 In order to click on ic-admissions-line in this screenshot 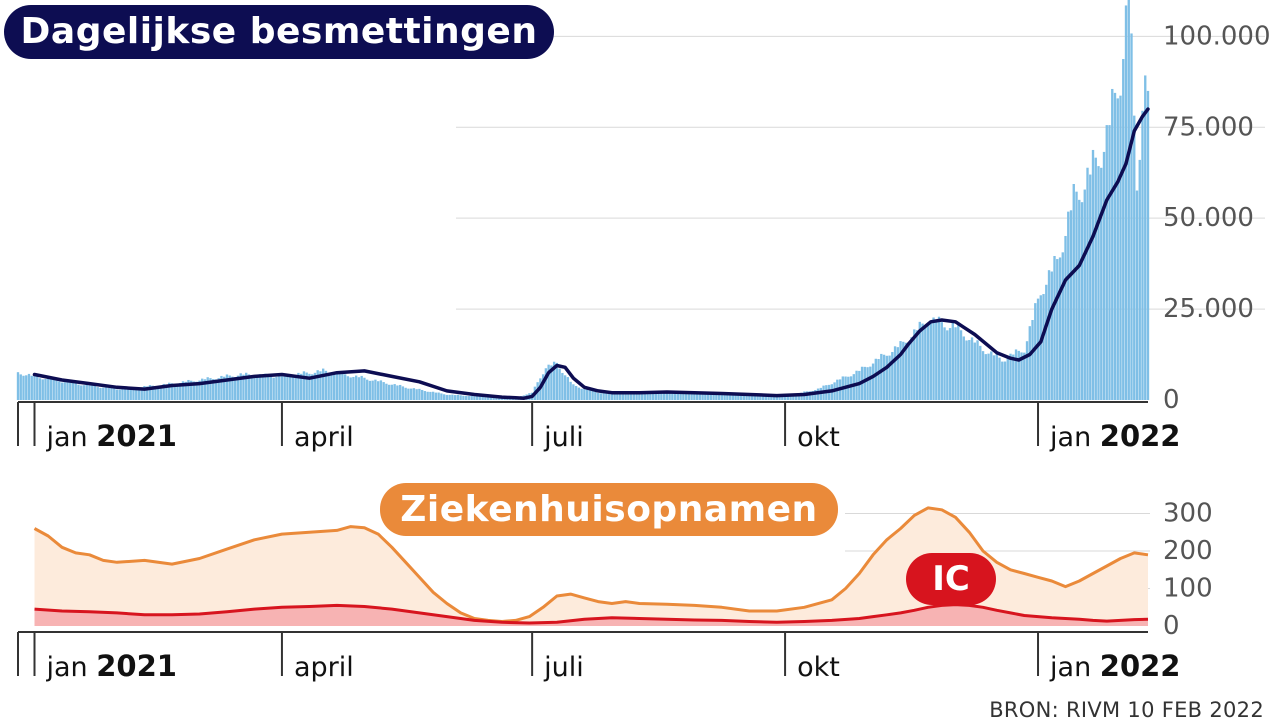, I will do `click(591, 614)`.